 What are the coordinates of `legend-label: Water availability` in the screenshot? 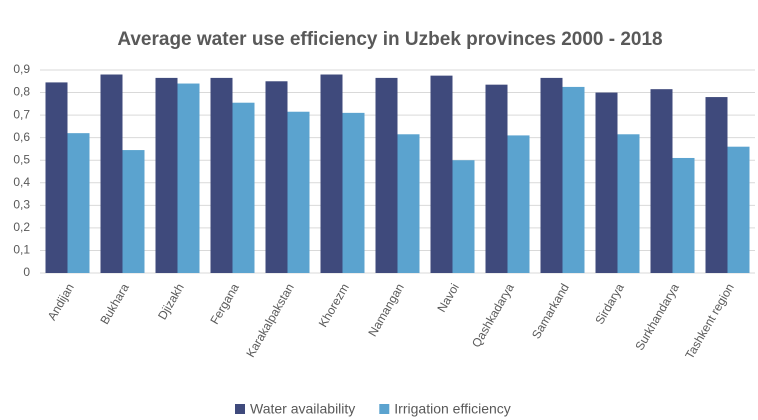 It's located at (302, 409).